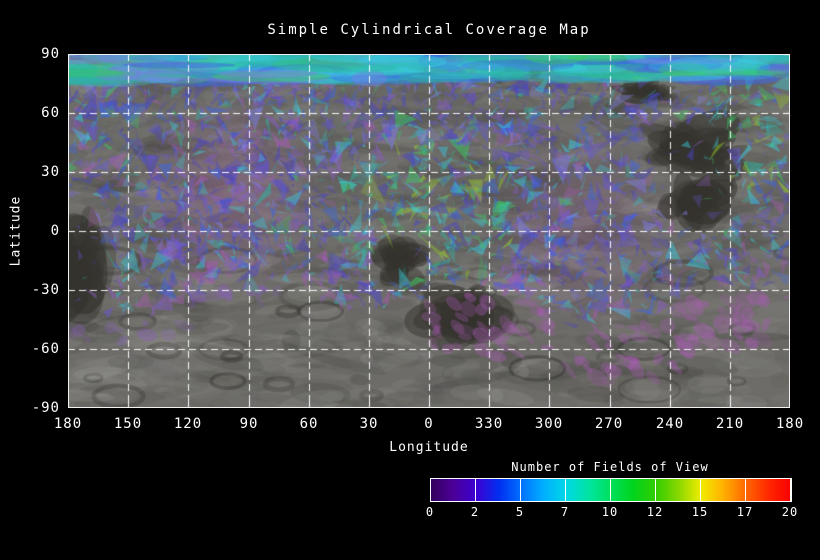  Describe the element at coordinates (565, 512) in the screenshot. I see `colorbar-tick-label: 7` at that location.